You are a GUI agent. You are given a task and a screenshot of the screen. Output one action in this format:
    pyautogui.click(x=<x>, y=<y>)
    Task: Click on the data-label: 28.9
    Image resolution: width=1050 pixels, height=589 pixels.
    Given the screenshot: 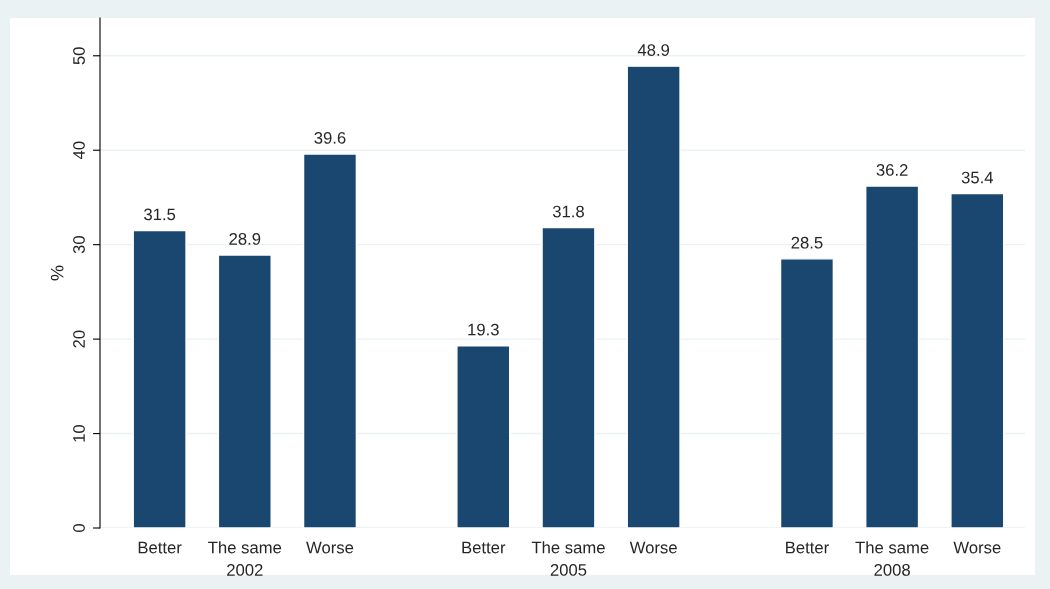 What is the action you would take?
    pyautogui.click(x=245, y=239)
    